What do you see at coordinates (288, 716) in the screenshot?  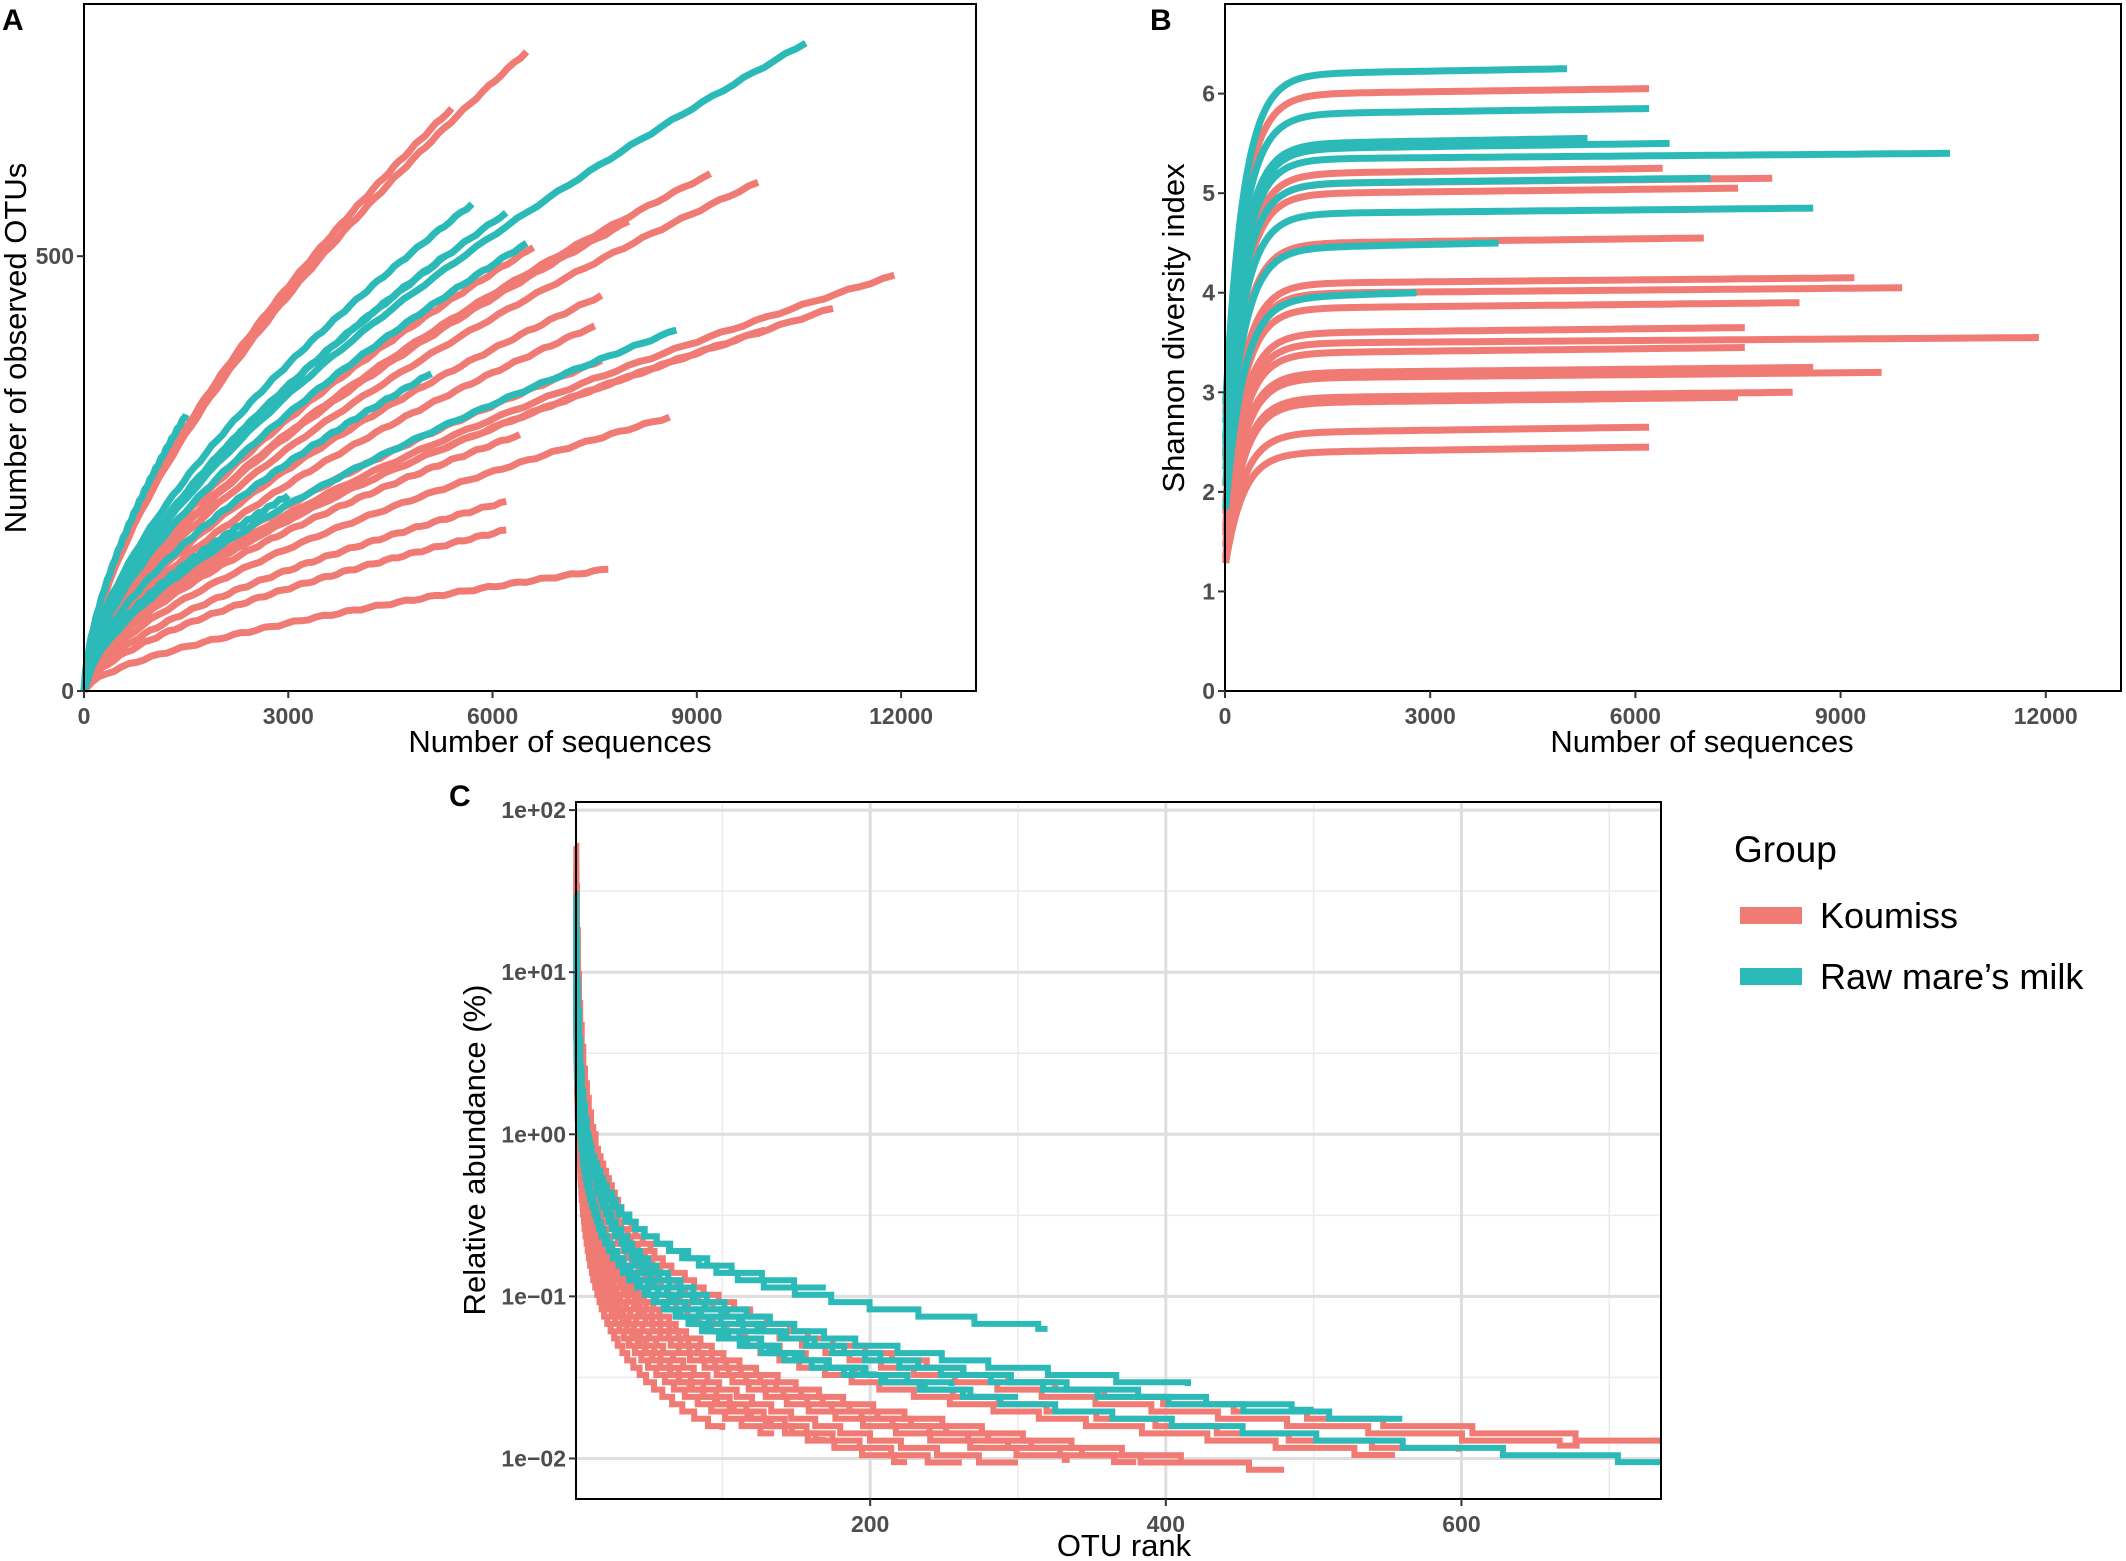 I see `panel-a-x-tick-label: 3000` at bounding box center [288, 716].